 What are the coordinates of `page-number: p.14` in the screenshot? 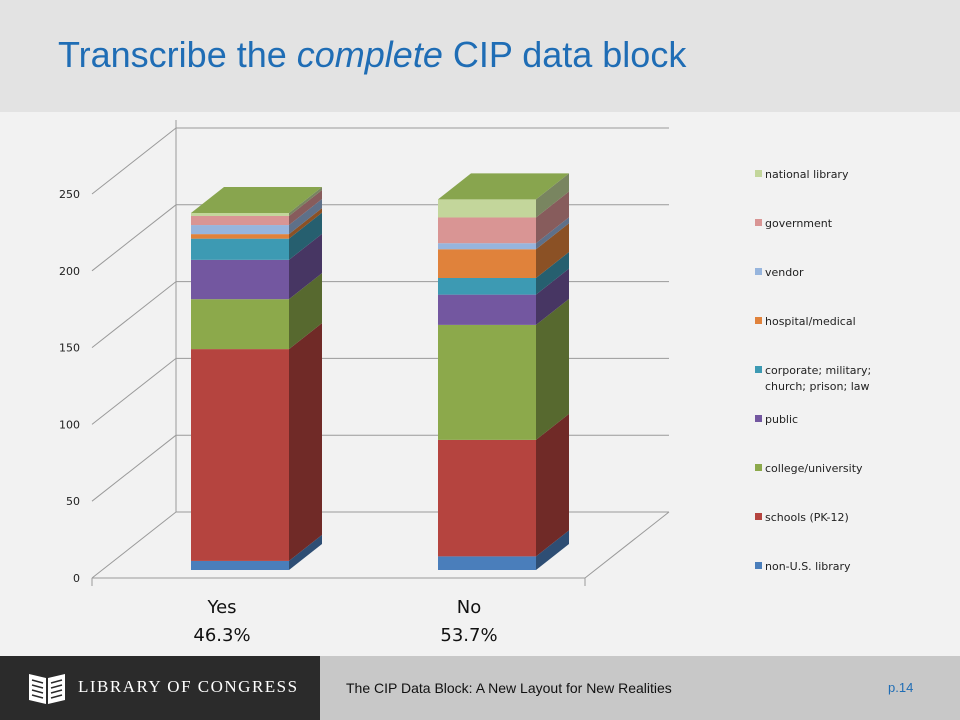 It's located at (901, 687).